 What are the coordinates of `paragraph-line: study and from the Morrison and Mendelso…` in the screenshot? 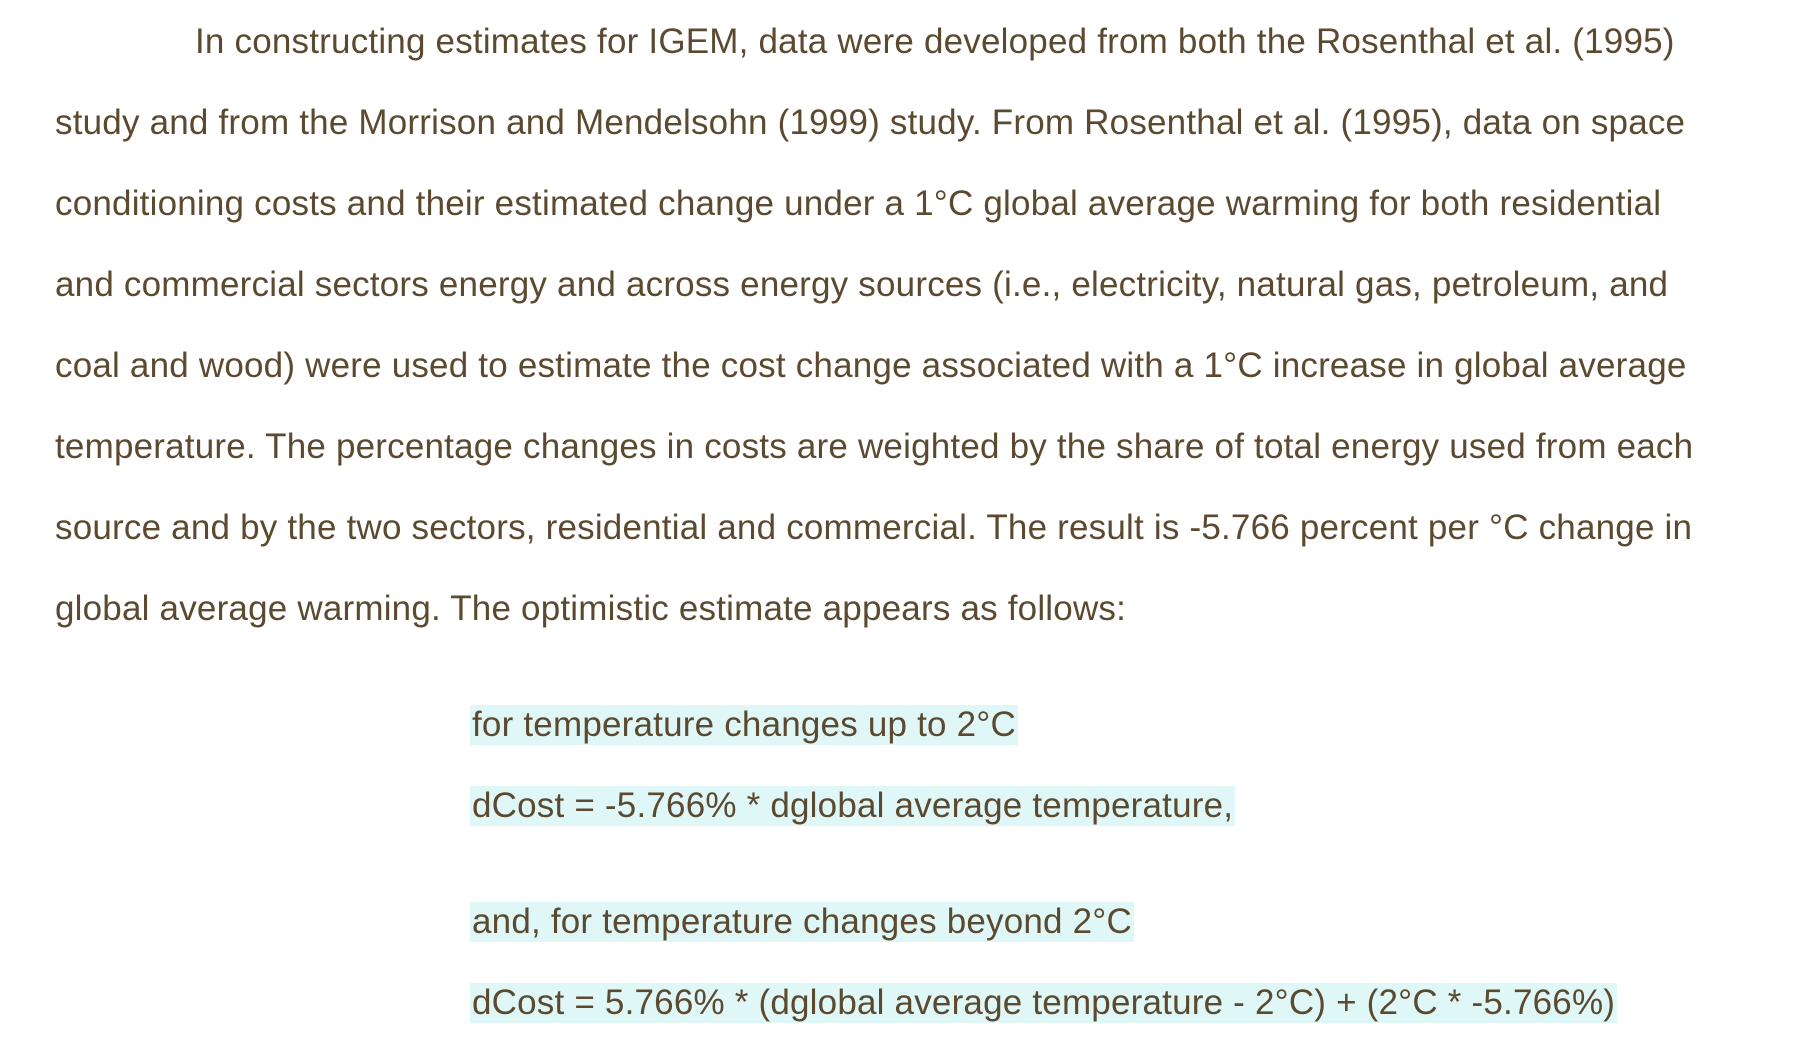 It's located at (870, 122).